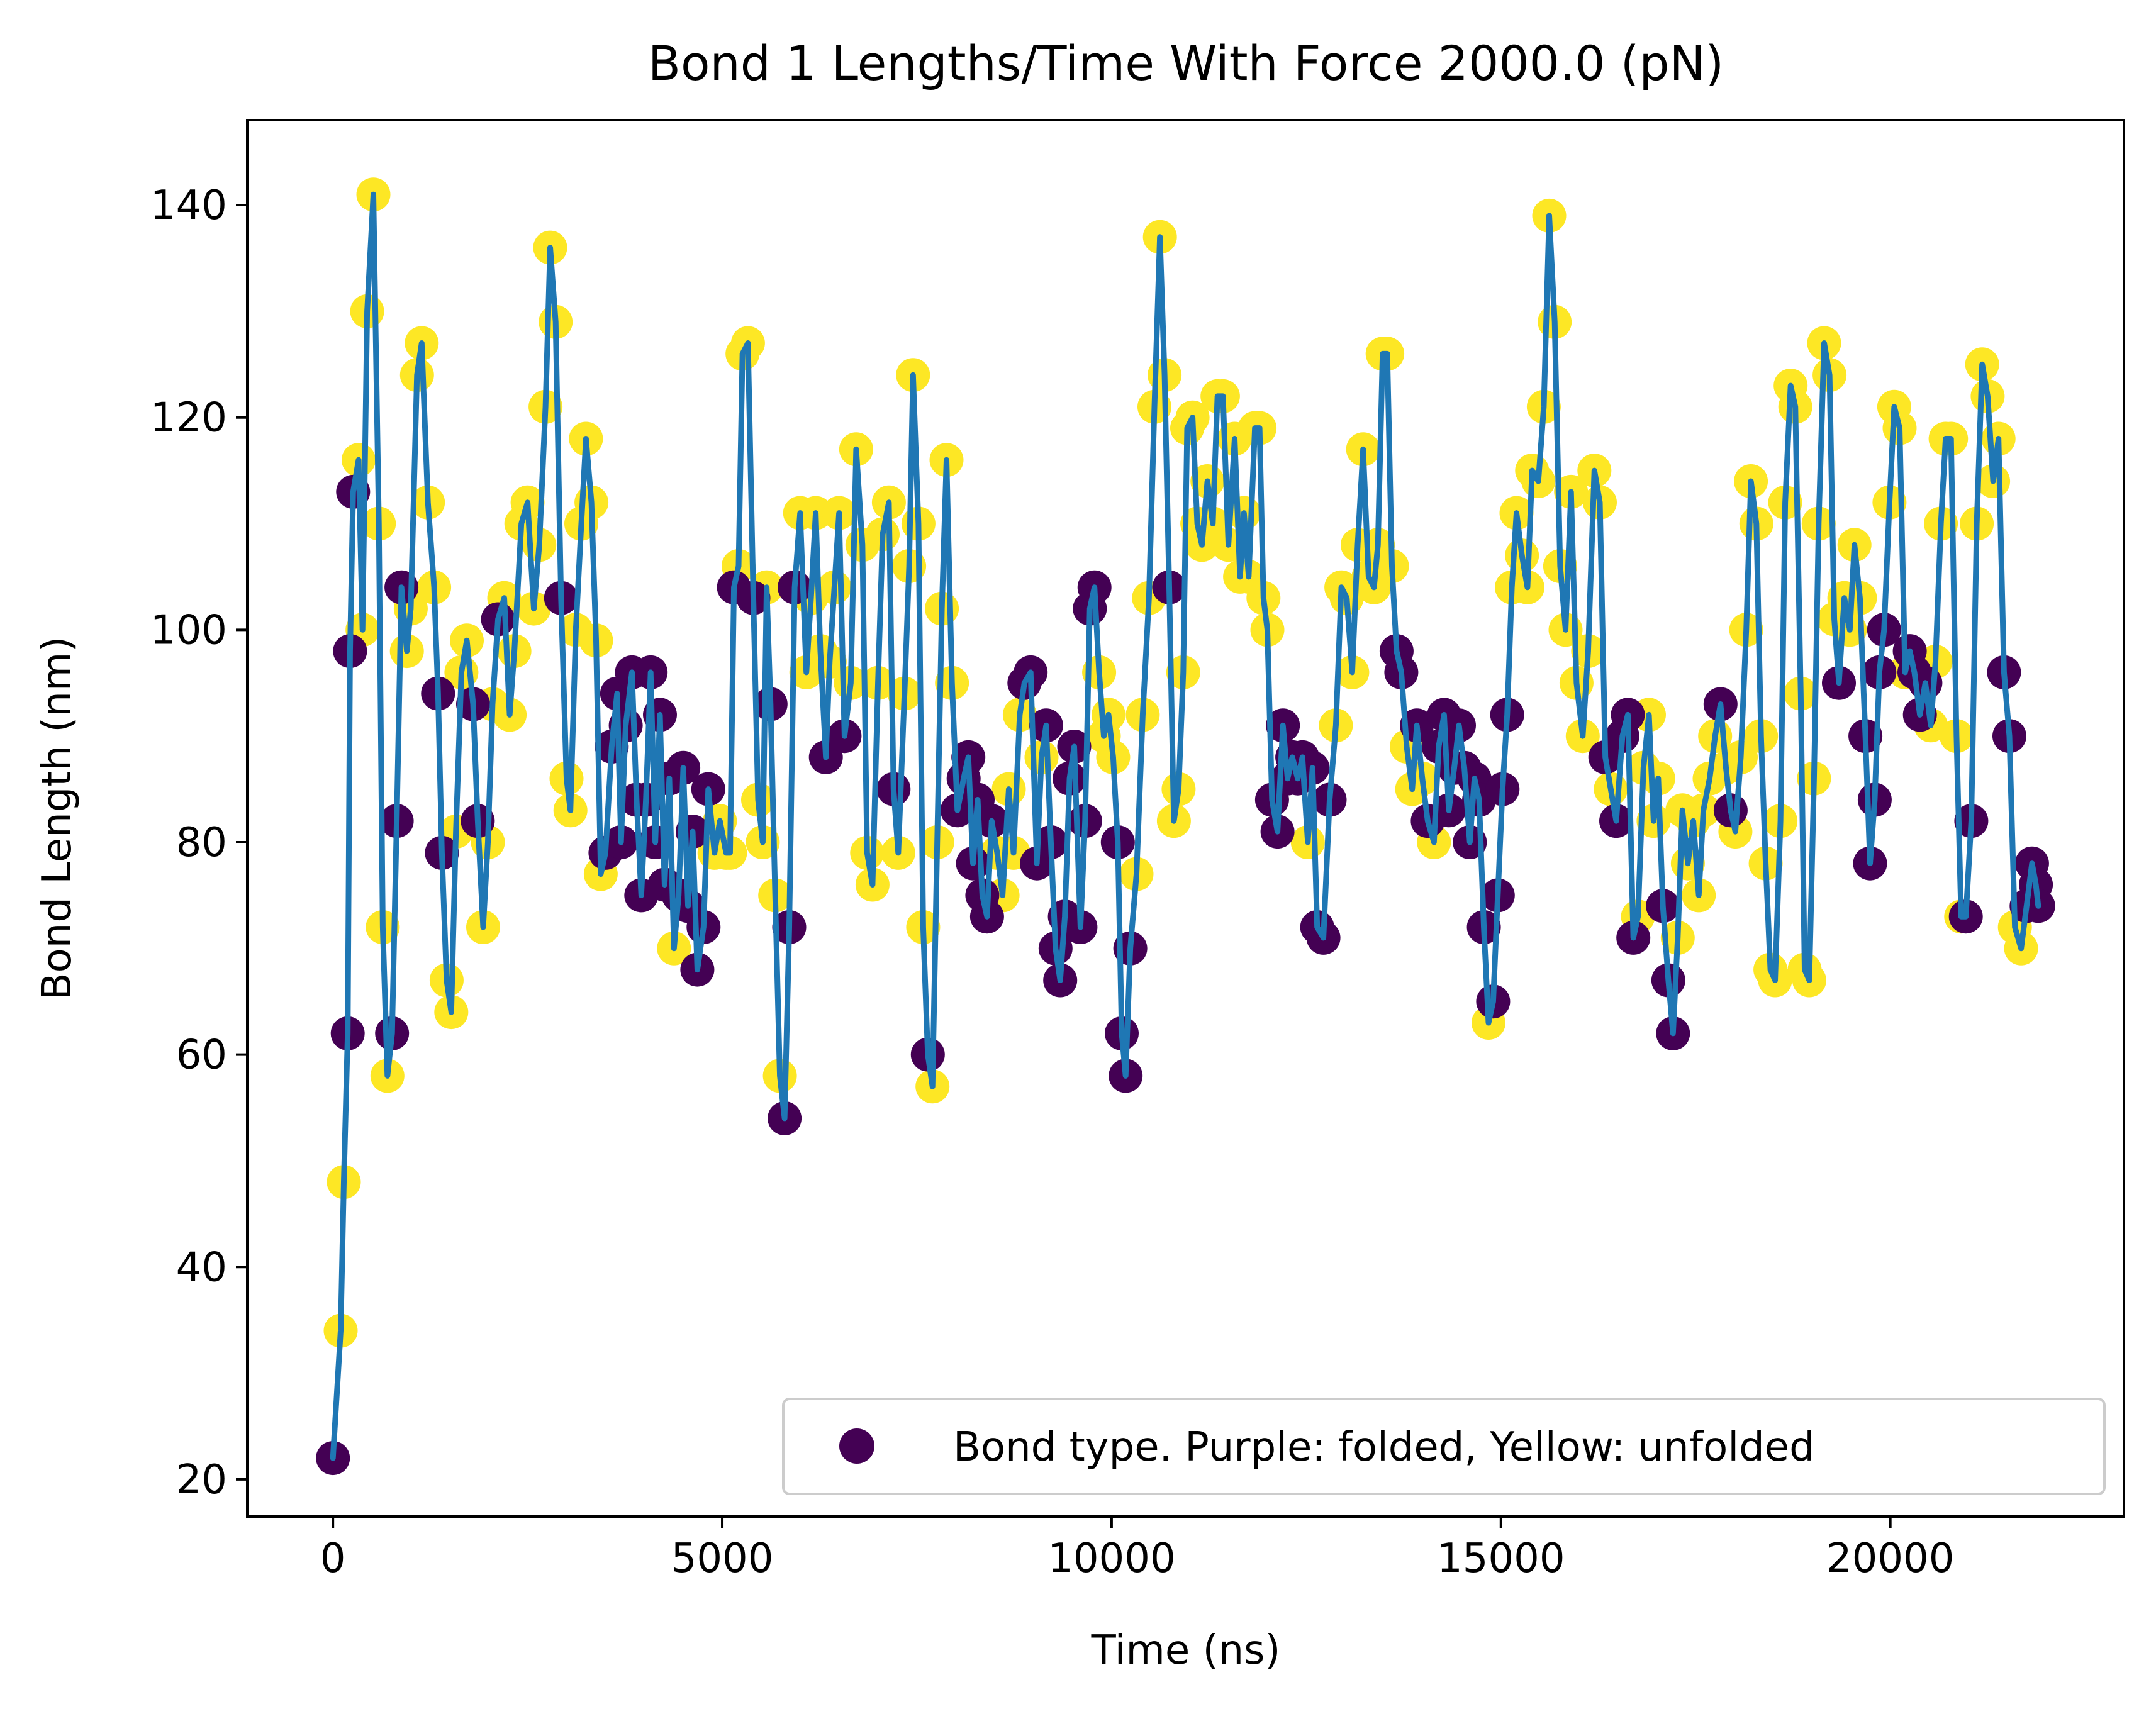 The height and width of the screenshot is (1709, 2156). What do you see at coordinates (1186, 1650) in the screenshot?
I see `x-axis-label: Time (ns)` at bounding box center [1186, 1650].